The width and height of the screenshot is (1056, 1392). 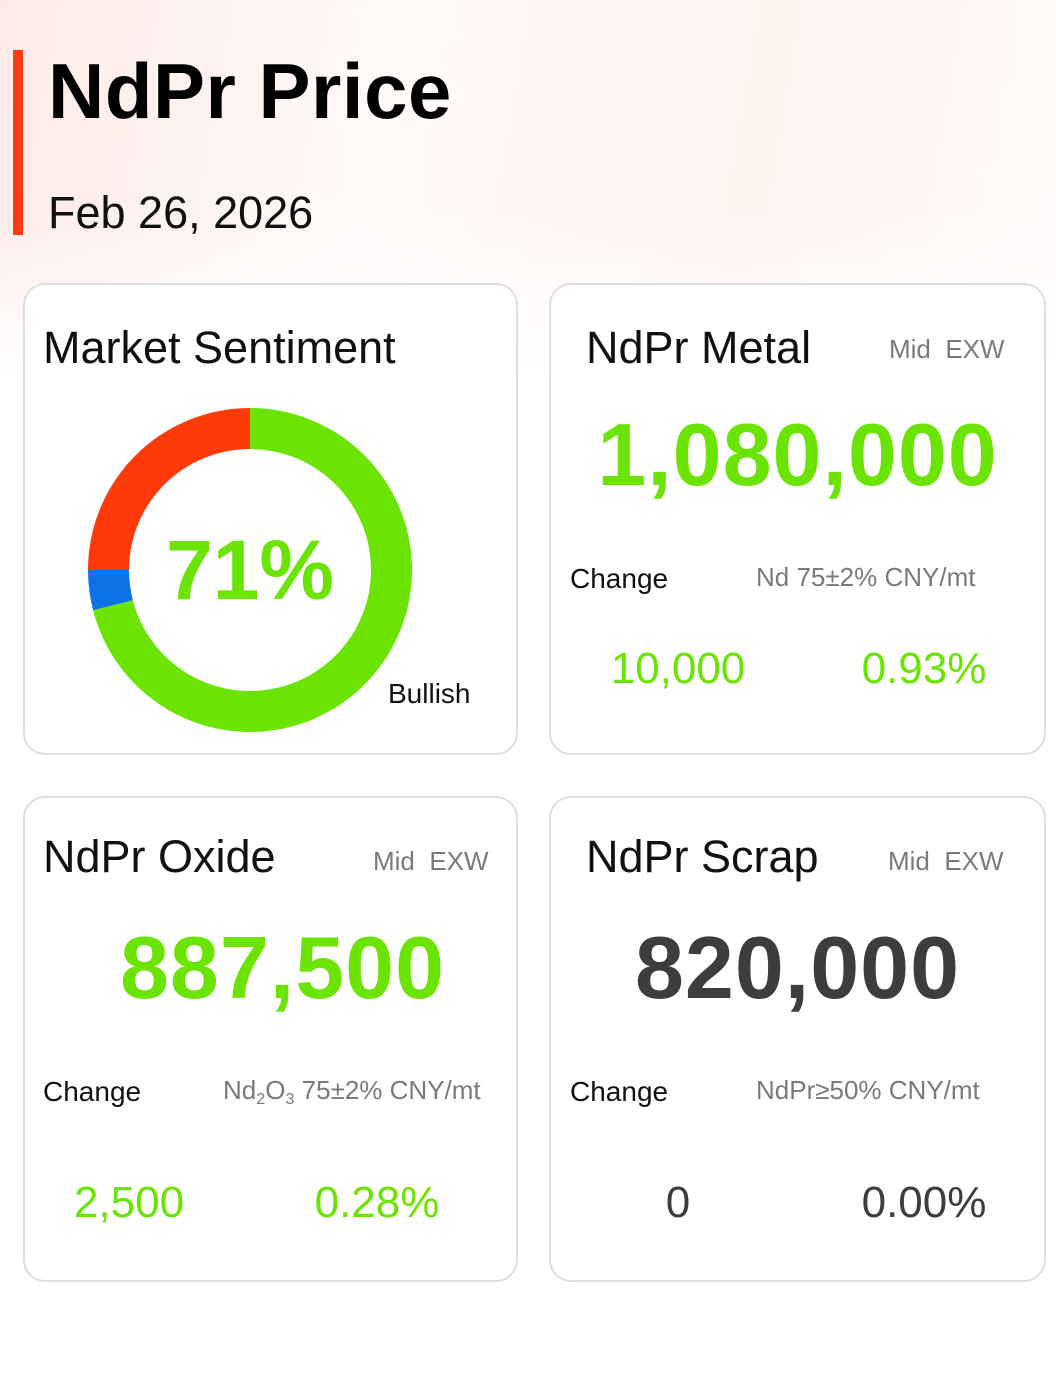 I want to click on metal-change-pct: 0.93%, so click(x=924, y=668).